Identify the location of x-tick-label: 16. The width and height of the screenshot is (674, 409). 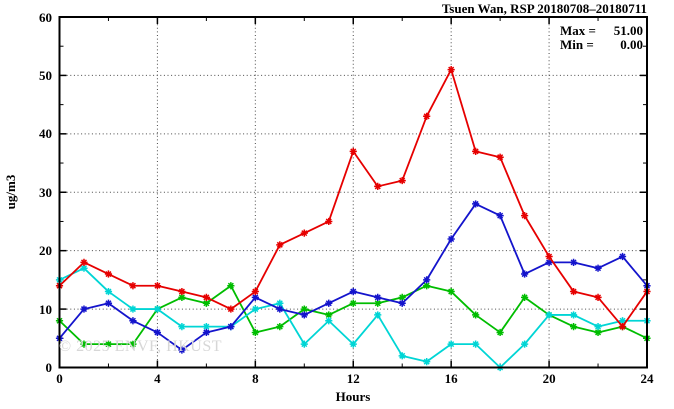
(451, 378).